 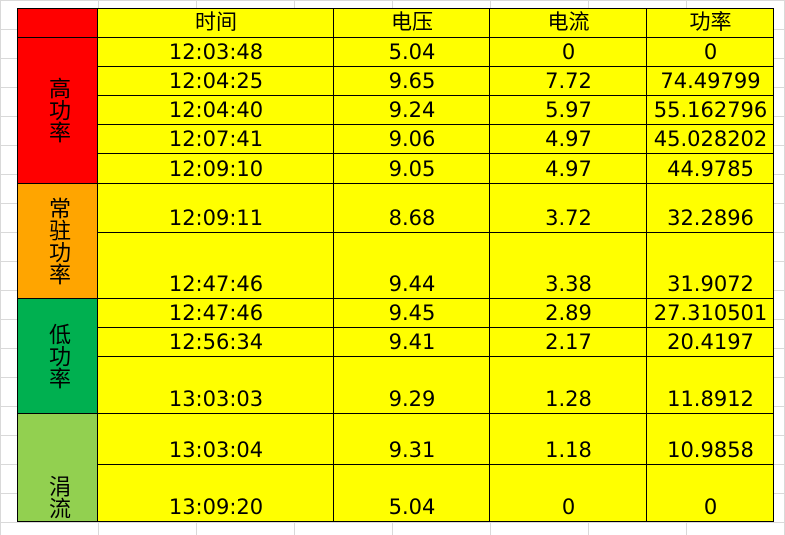 I want to click on cell-time: 12:04:25, so click(x=216, y=80).